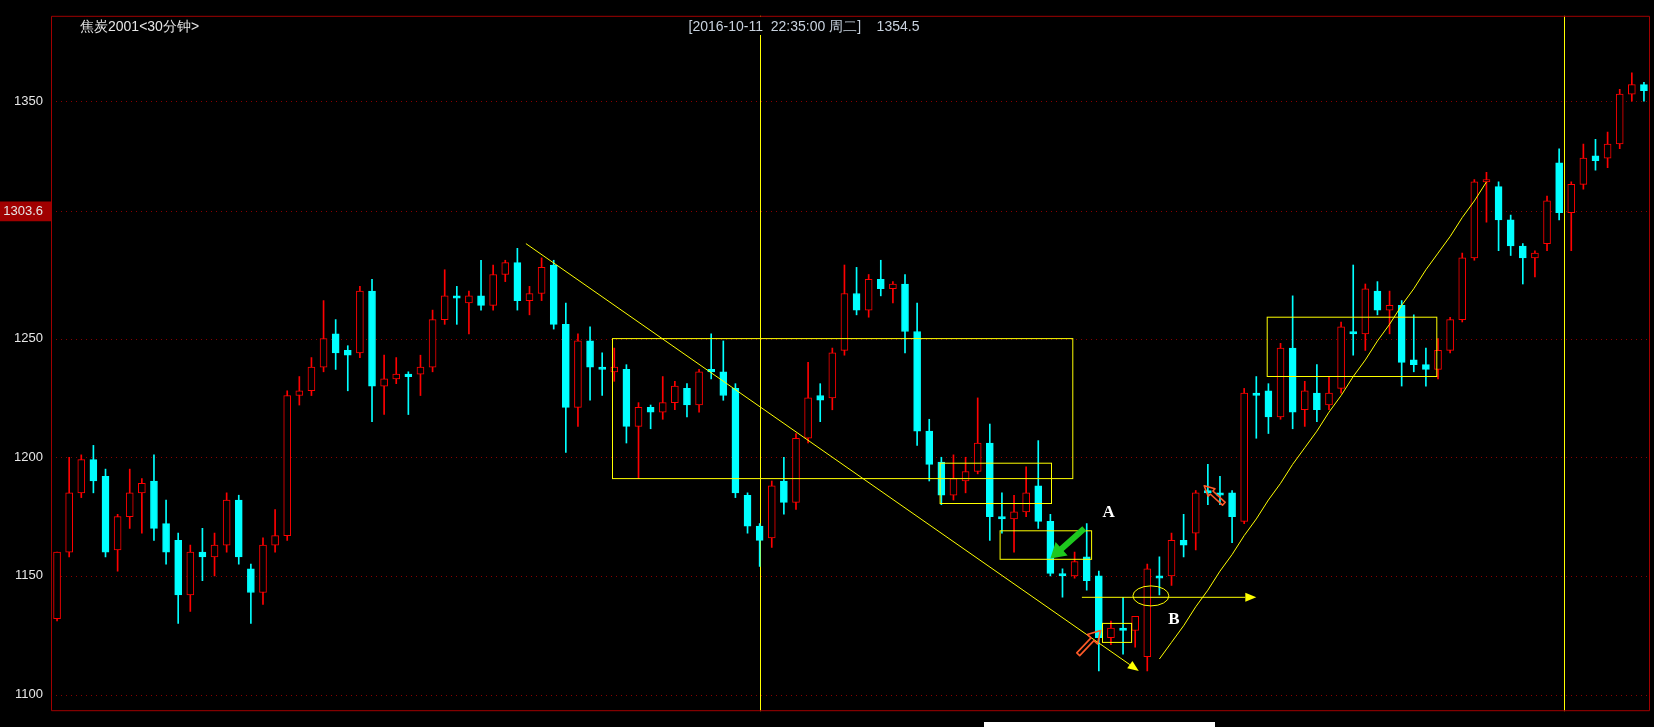 The width and height of the screenshot is (1654, 727). I want to click on chart-subtitle: [2016-10-11 22:35:00 周二] 1354.5, so click(804, 26).